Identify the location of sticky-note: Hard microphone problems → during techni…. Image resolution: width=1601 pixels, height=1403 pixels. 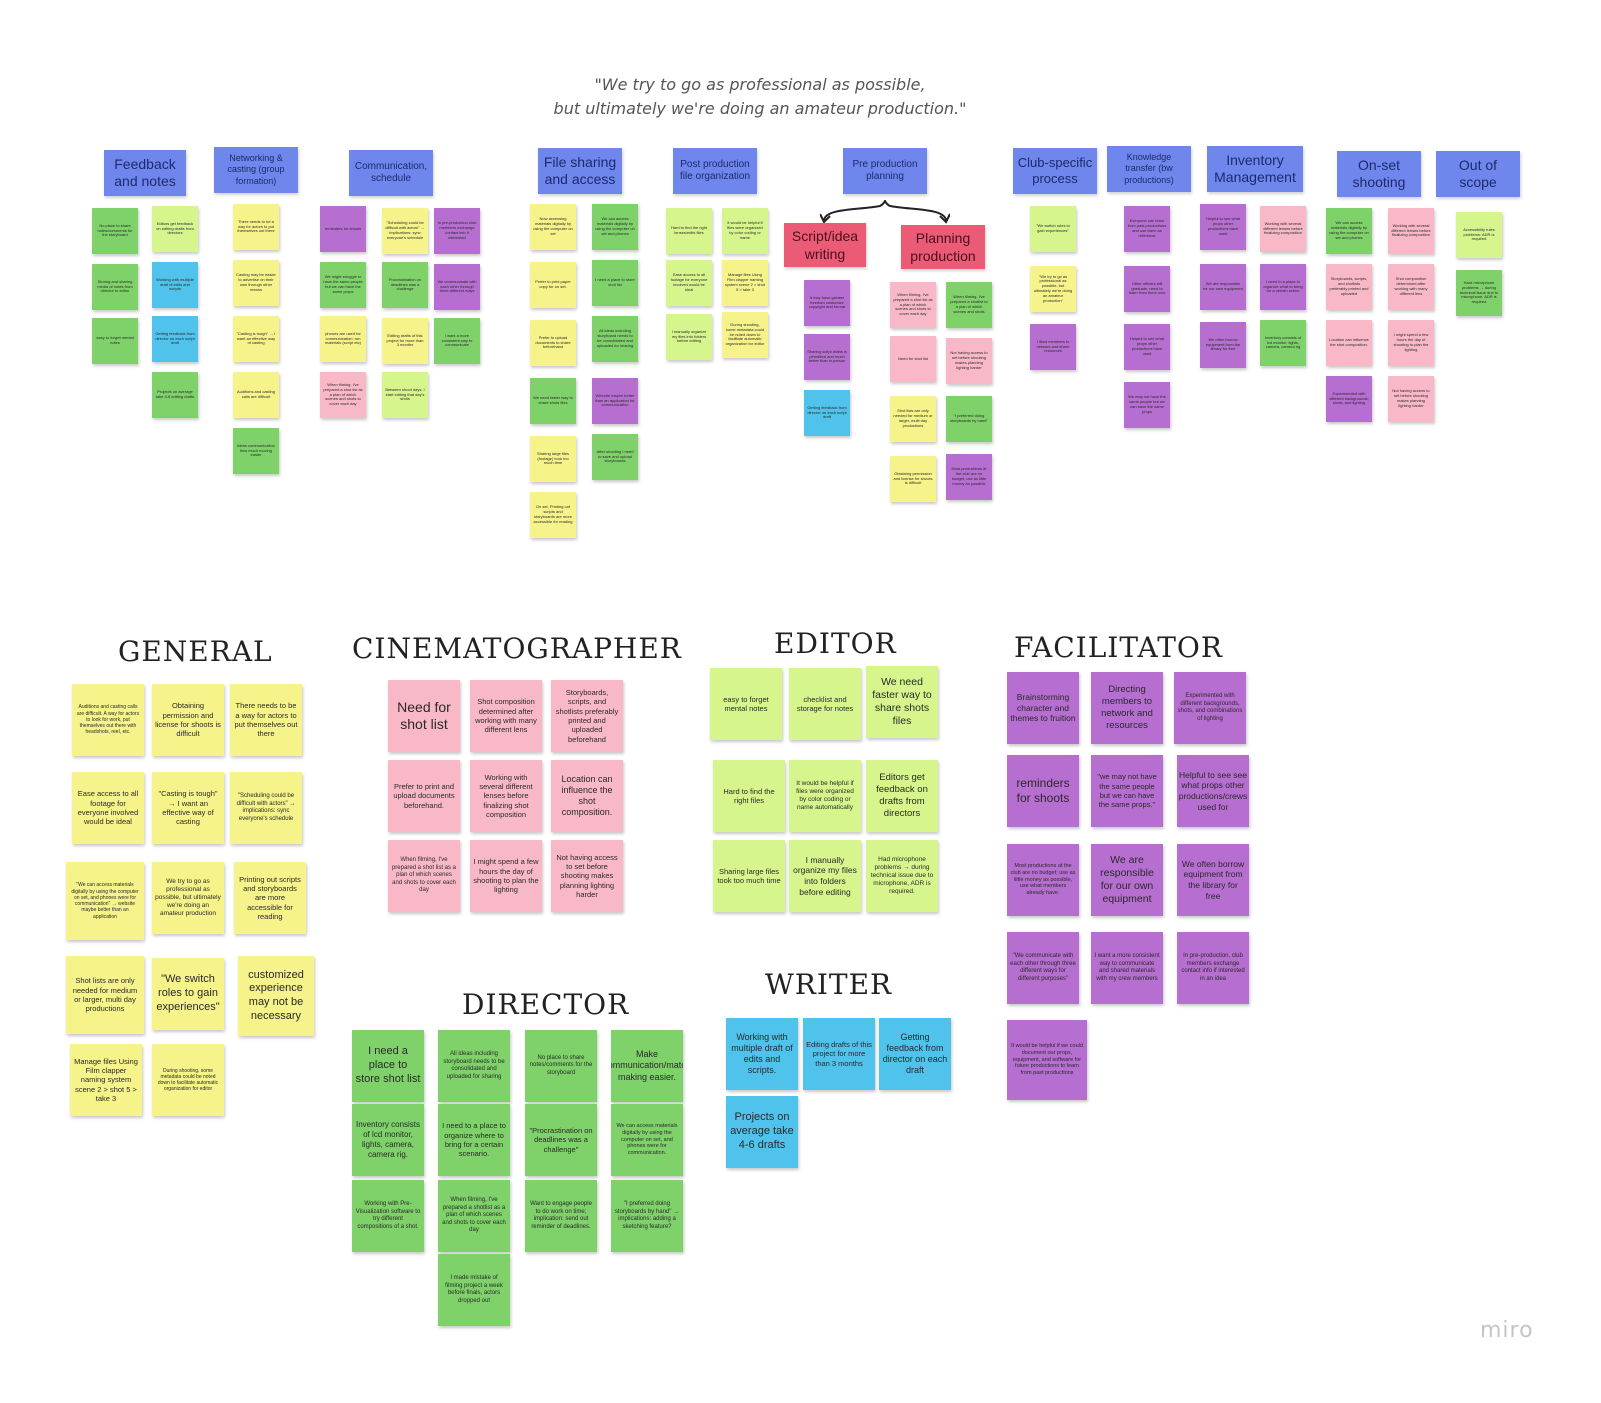
(1479, 293).